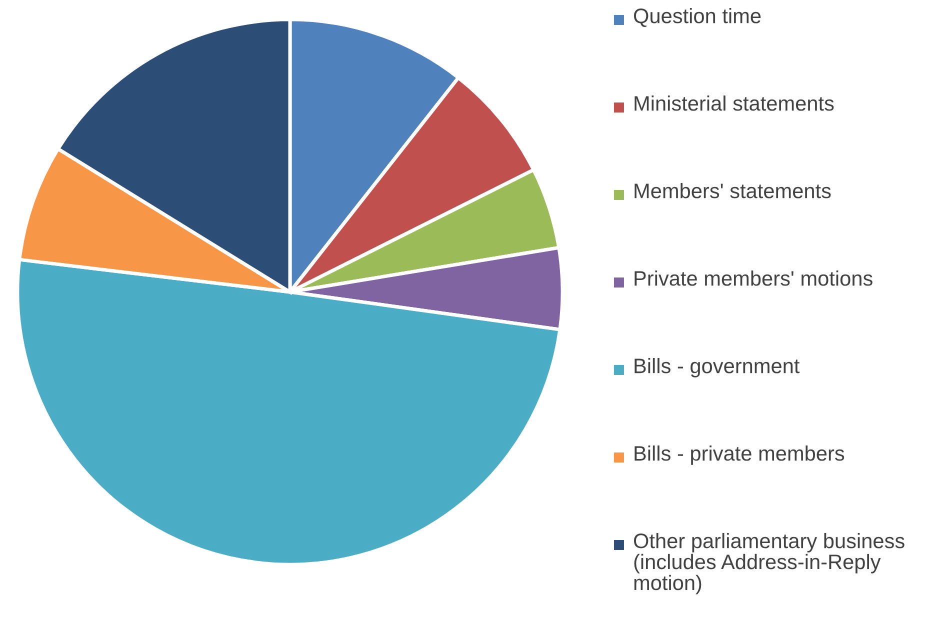 This screenshot has width=925, height=621. What do you see at coordinates (739, 455) in the screenshot?
I see `legend-label: Bills - private members` at bounding box center [739, 455].